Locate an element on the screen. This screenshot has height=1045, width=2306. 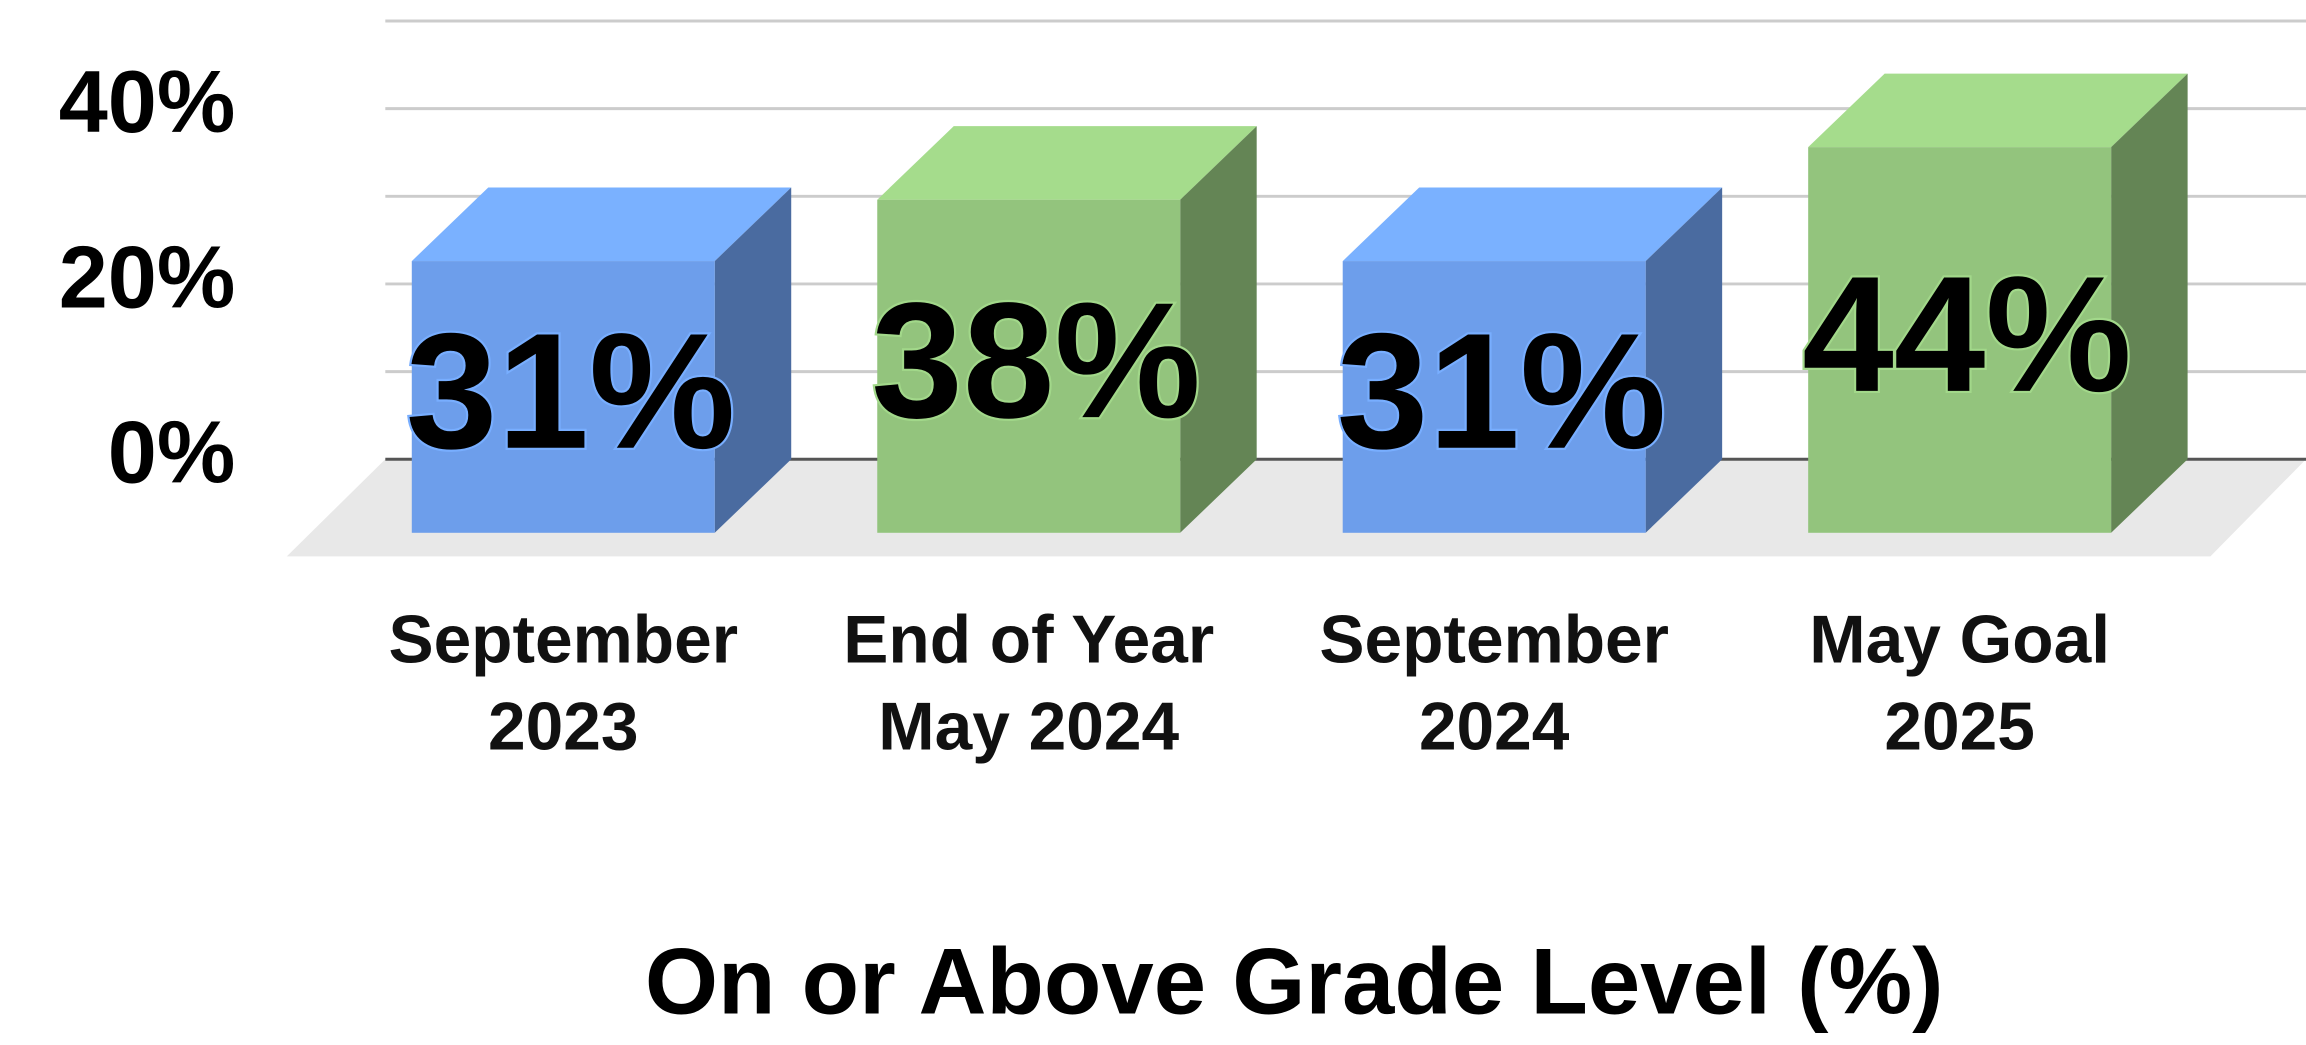
value-label: 38% is located at coordinates (1036, 360).